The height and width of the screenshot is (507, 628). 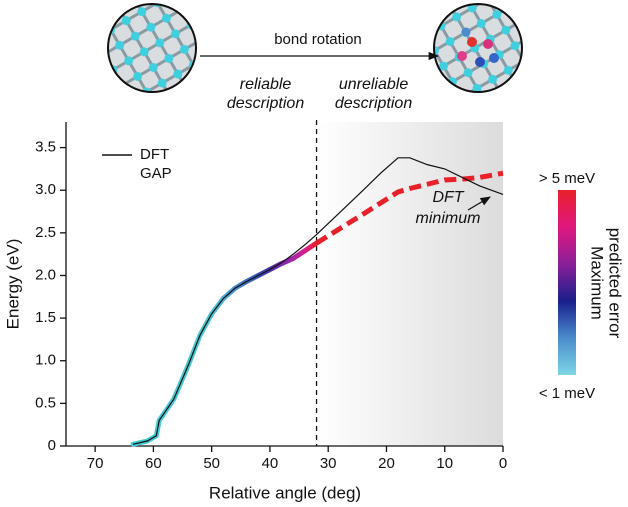 I want to click on gap-line, so click(x=225, y=343).